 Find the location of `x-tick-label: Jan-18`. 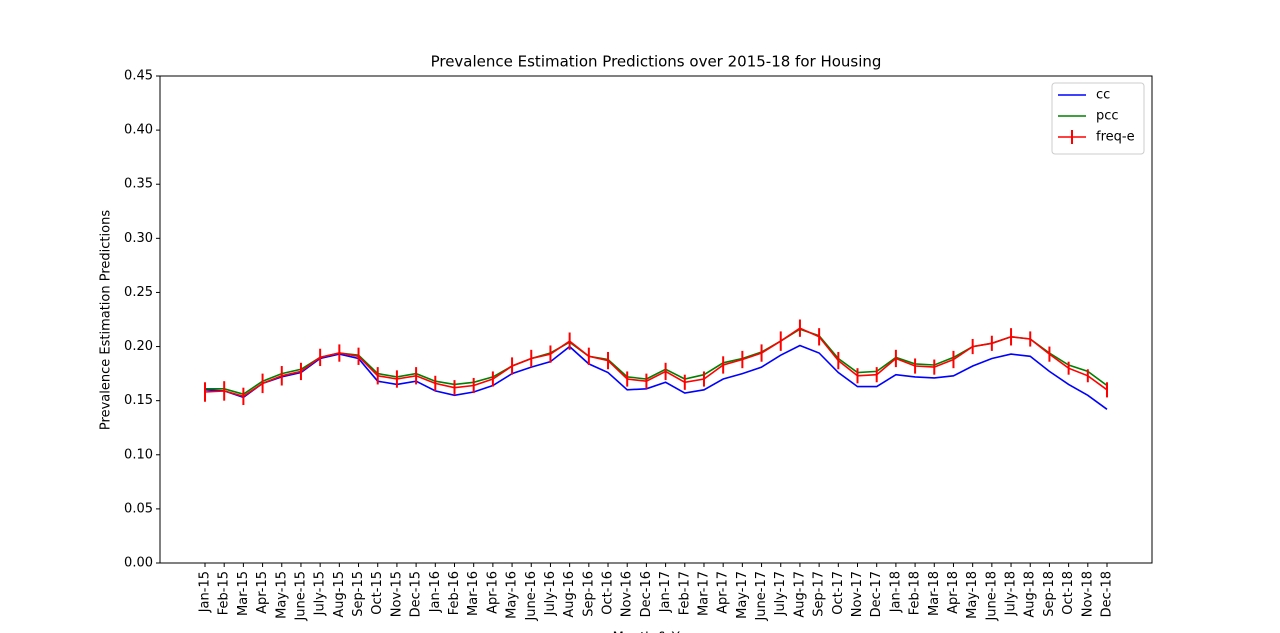

x-tick-label: Jan-18 is located at coordinates (895, 592).